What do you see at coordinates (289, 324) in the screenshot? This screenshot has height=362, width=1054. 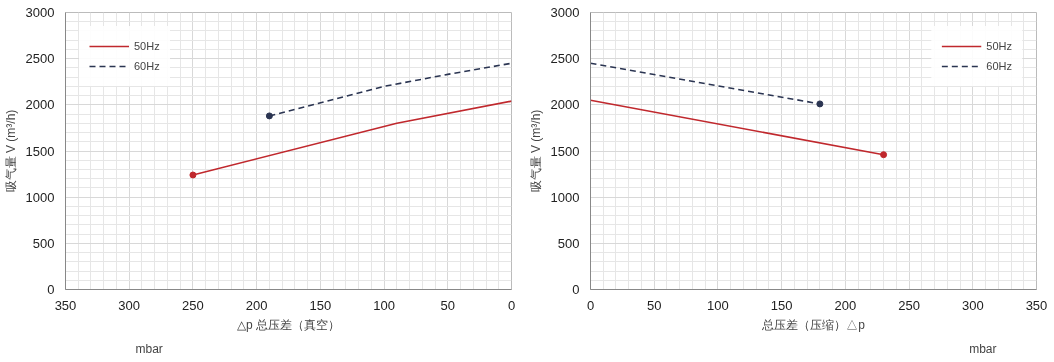 I see `x-axis-title: △p 总压差（真空）` at bounding box center [289, 324].